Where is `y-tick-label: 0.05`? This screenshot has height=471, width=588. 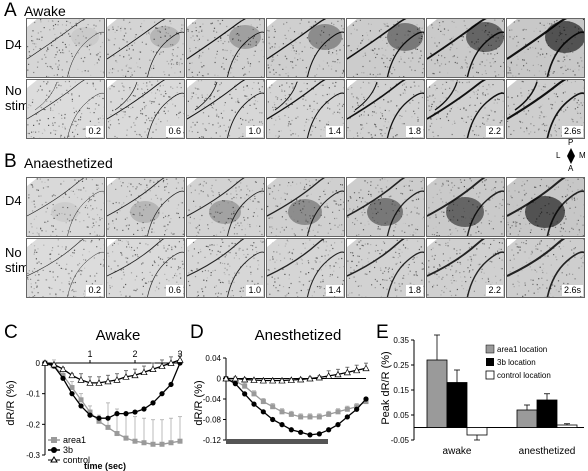 y-tick-label: 0.05 is located at coordinates (401, 415).